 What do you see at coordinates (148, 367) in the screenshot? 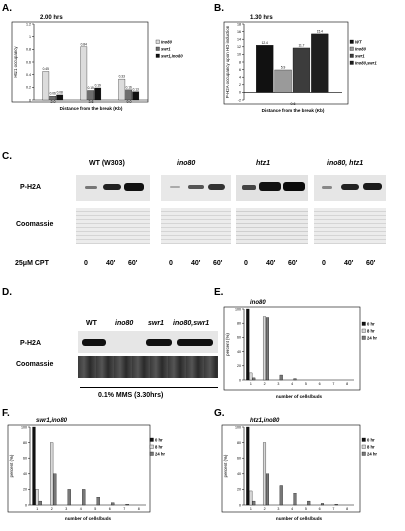
I see `blot-d-coomassie` at bounding box center [148, 367].